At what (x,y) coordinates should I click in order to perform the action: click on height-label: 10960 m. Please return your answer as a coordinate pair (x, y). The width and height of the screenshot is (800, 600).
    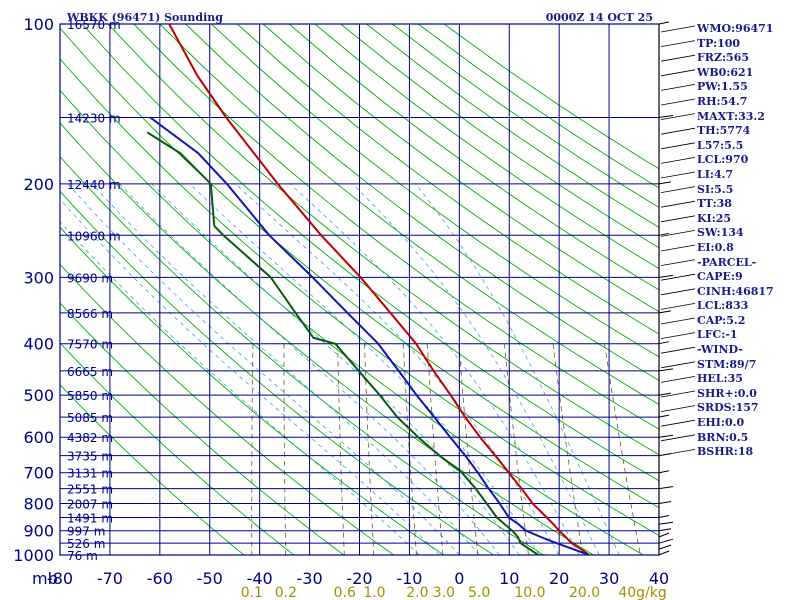
    Looking at the image, I should click on (94, 236).